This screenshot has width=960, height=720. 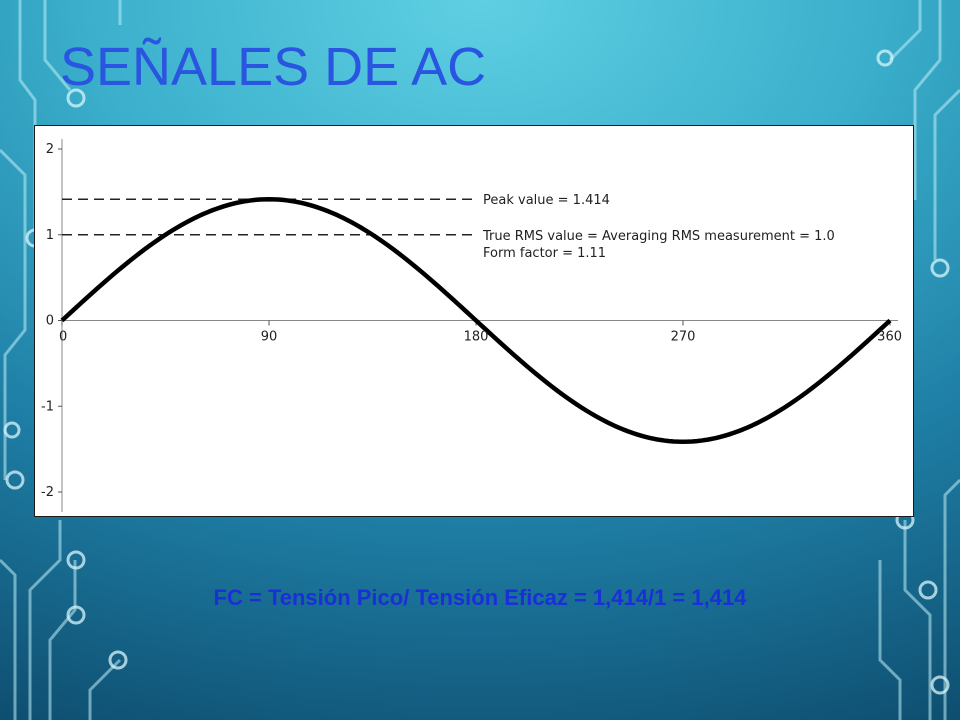 I want to click on reference-lines, so click(x=267, y=217).